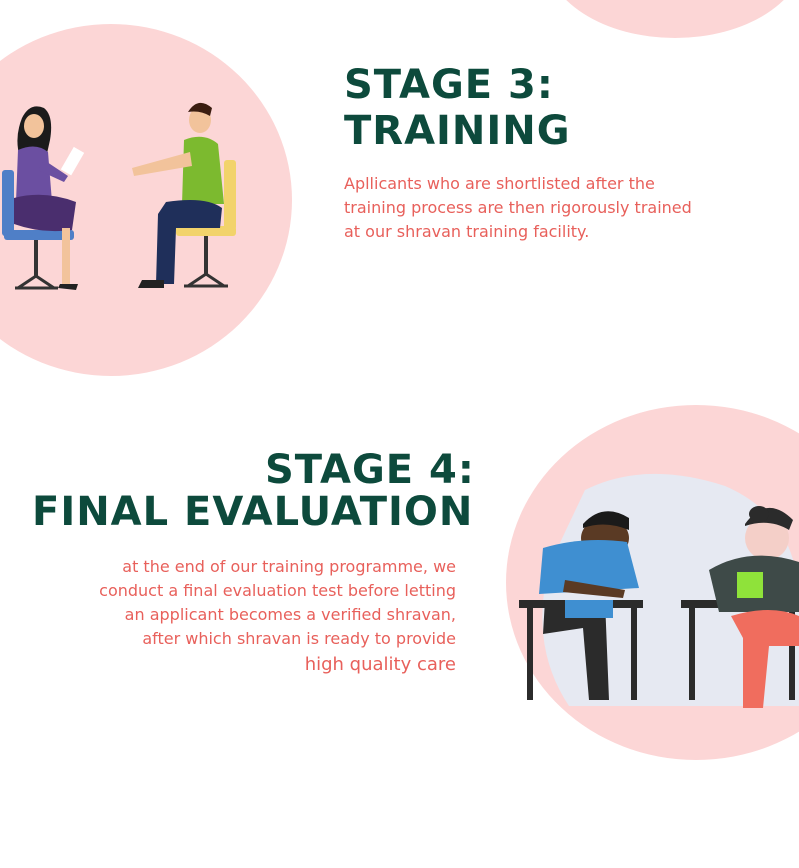 The width and height of the screenshot is (799, 868). Describe the element at coordinates (370, 470) in the screenshot. I see `stage4-heading-number: STAGE 4:` at that location.